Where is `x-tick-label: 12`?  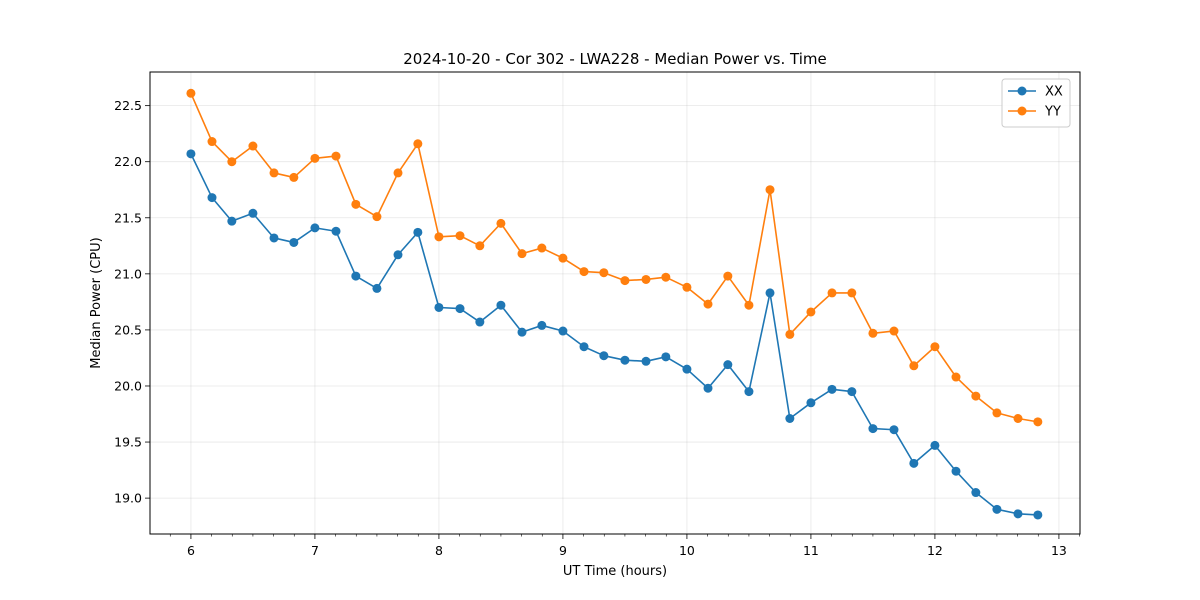
x-tick-label: 12 is located at coordinates (935, 550).